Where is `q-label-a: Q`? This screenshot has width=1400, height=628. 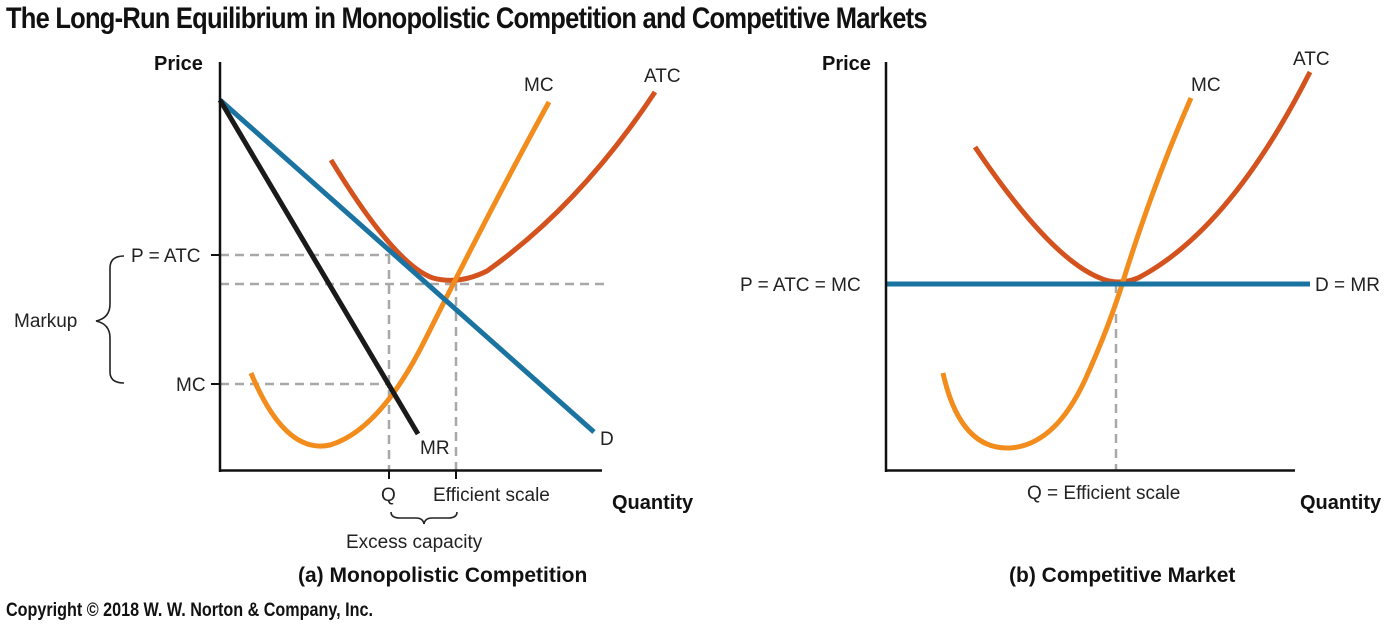 q-label-a: Q is located at coordinates (388, 495).